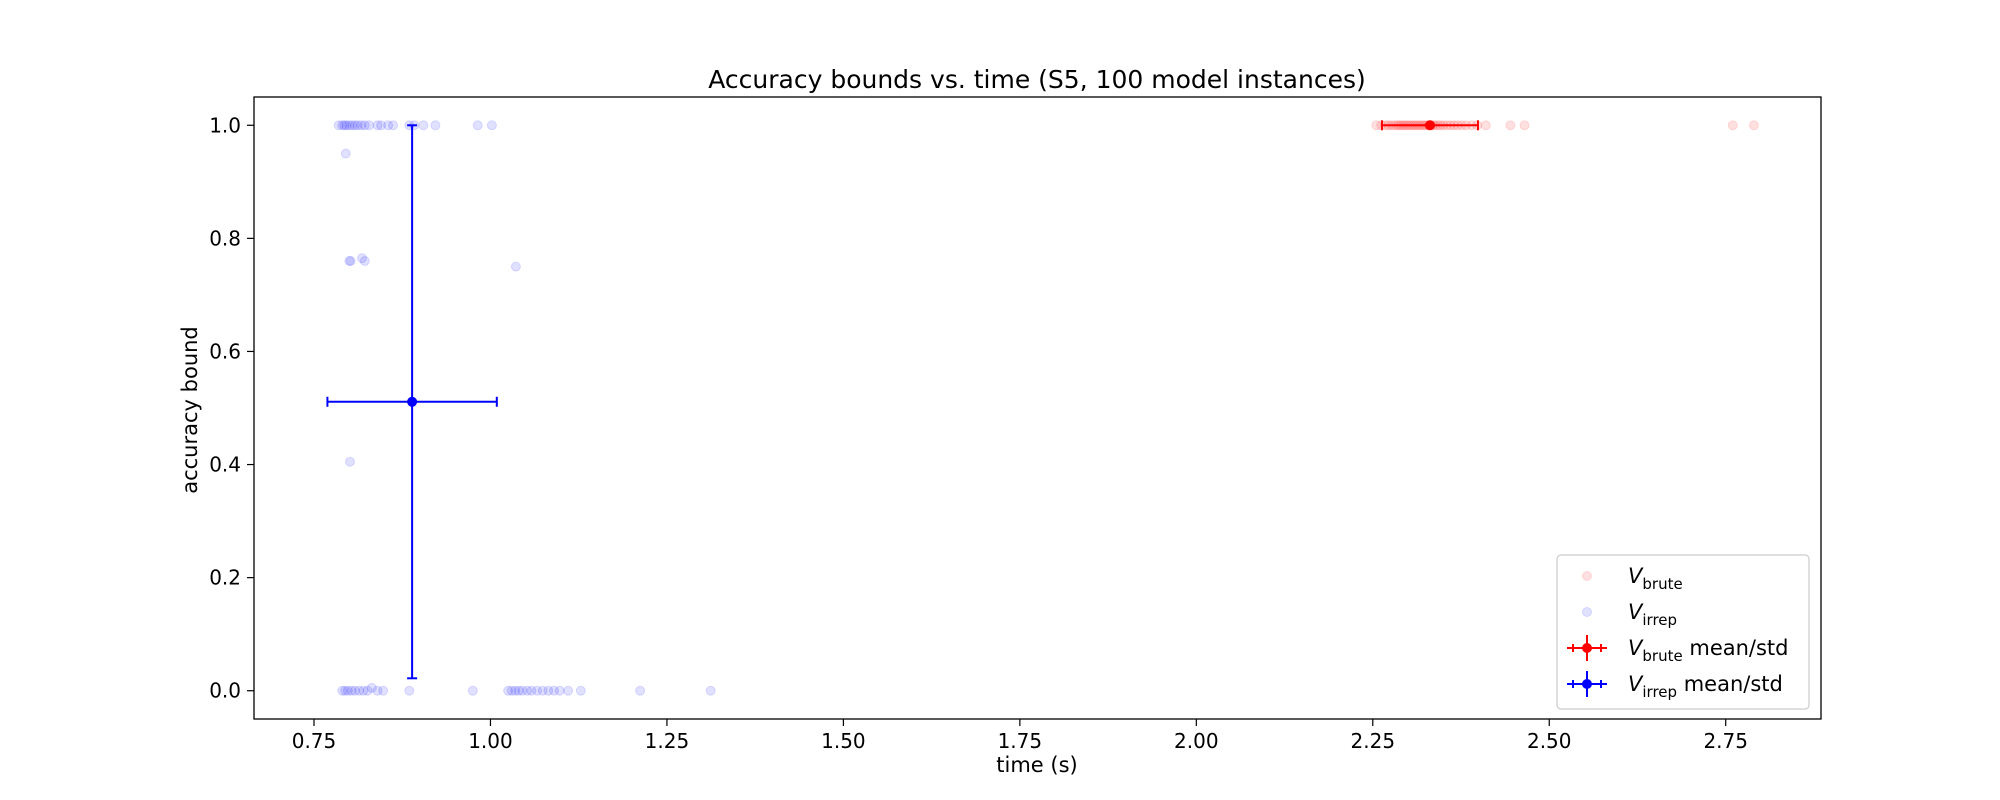  Describe the element at coordinates (1725, 741) in the screenshot. I see `x-tick-label: 2.75` at that location.